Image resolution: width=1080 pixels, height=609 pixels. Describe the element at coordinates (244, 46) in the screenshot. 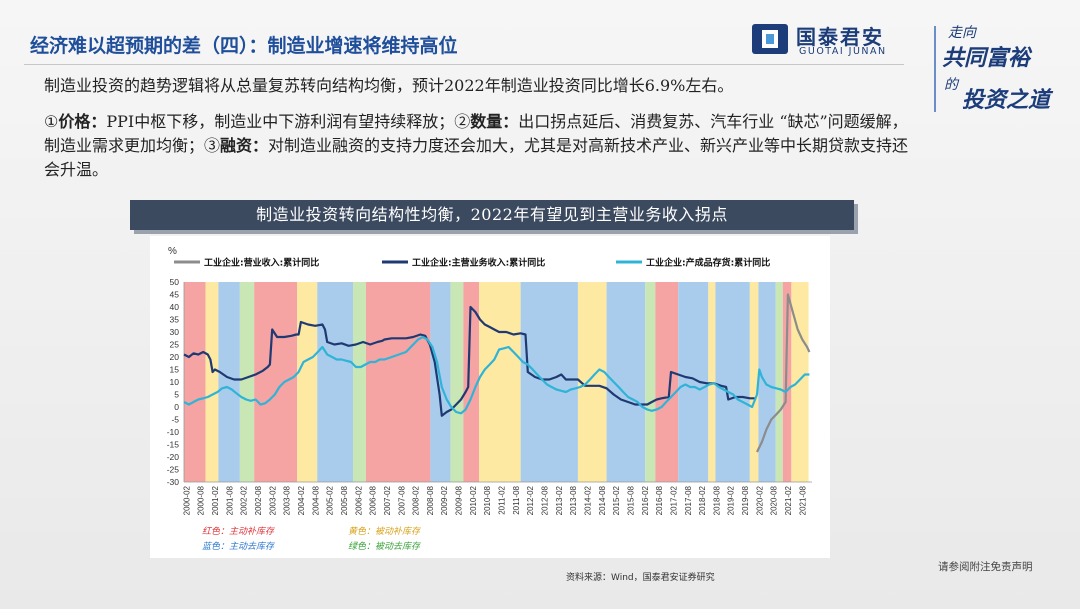

I see `page-title: 经济难以超预期的差（四）：制造业增速将维持高位` at that location.